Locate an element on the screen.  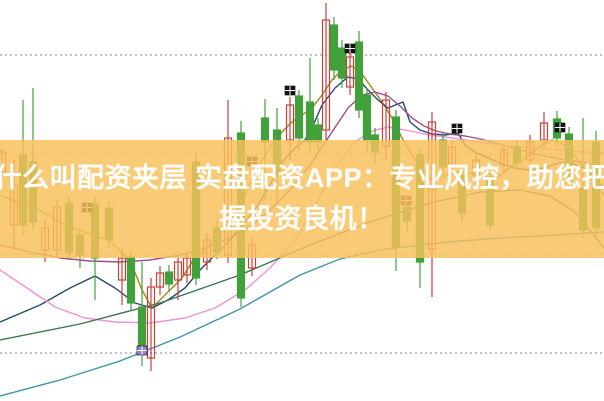
ad-banner-text-line2: 握投资良机！ is located at coordinates (302, 219).